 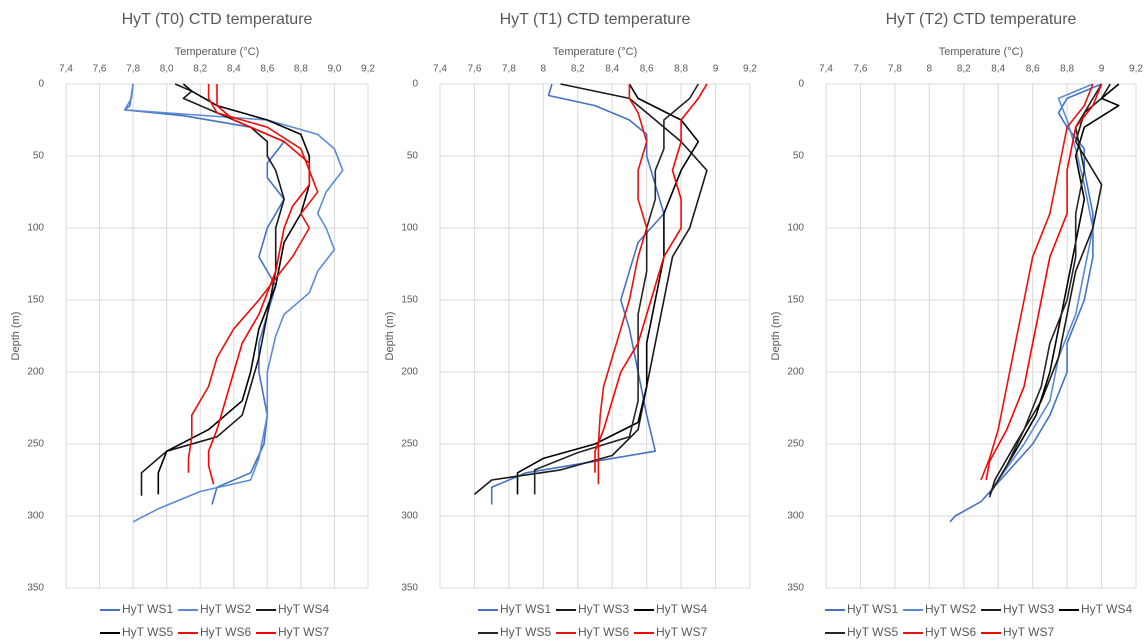 What do you see at coordinates (981, 19) in the screenshot?
I see `chart-title: HyT (T2) CTD temperature` at bounding box center [981, 19].